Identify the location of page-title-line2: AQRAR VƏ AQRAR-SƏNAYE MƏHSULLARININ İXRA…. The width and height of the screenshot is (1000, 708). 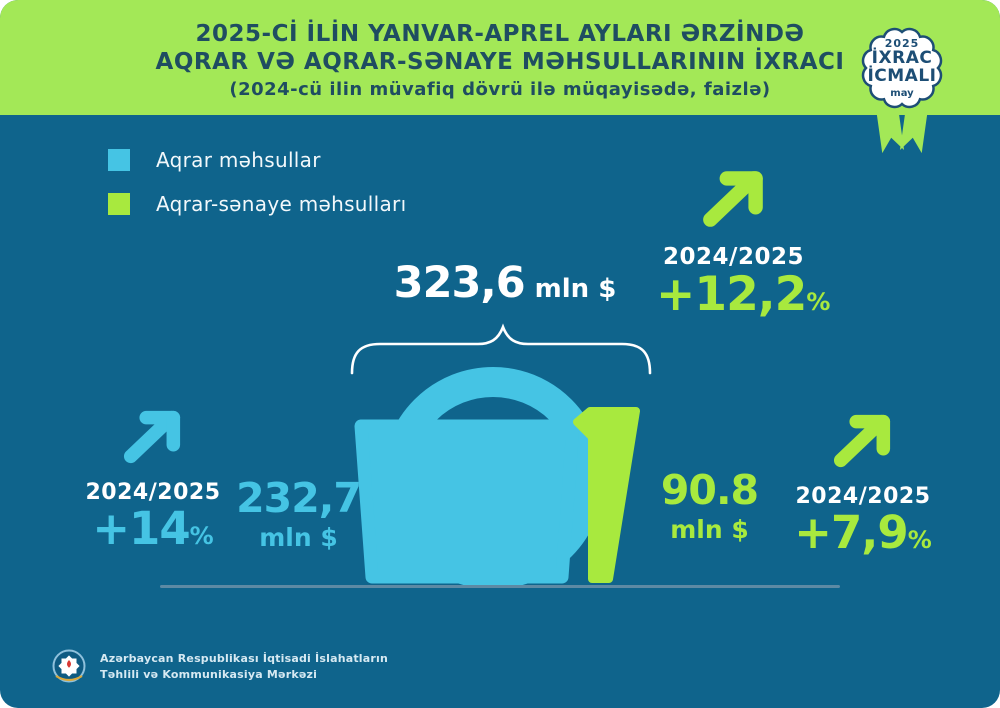
(500, 61).